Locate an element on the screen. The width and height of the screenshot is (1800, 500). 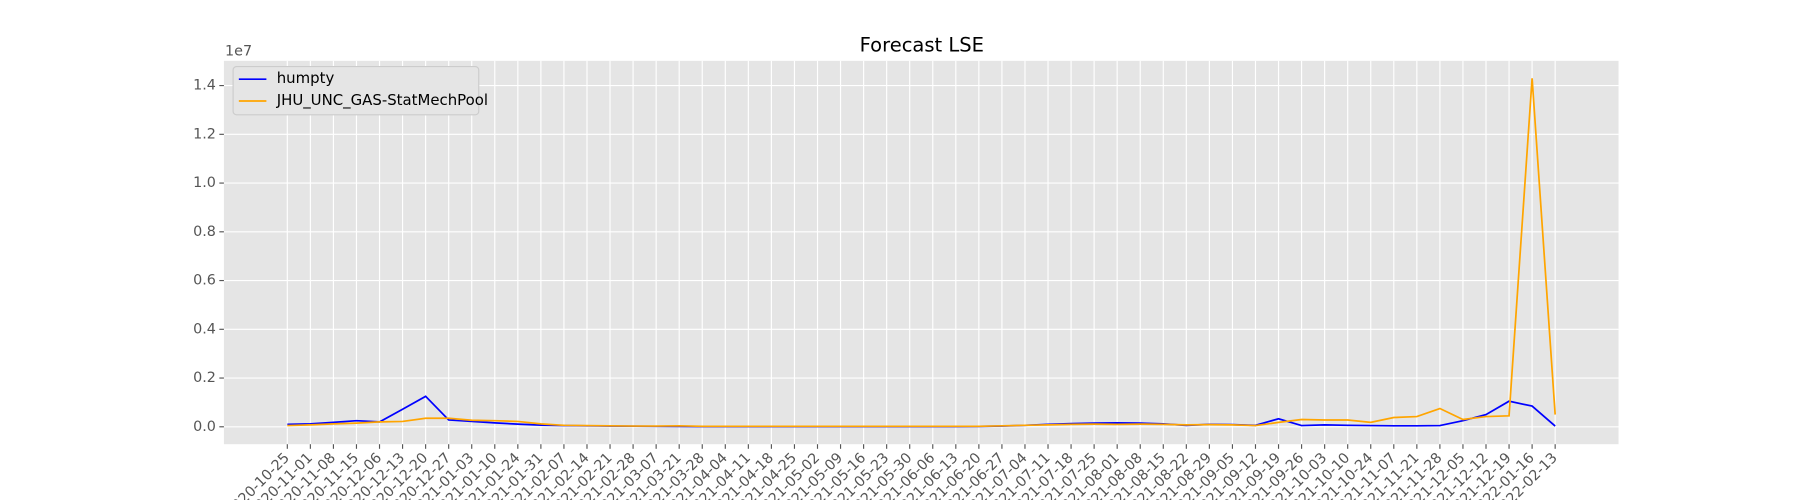
y-tick-label: 0.4 is located at coordinates (204, 329).